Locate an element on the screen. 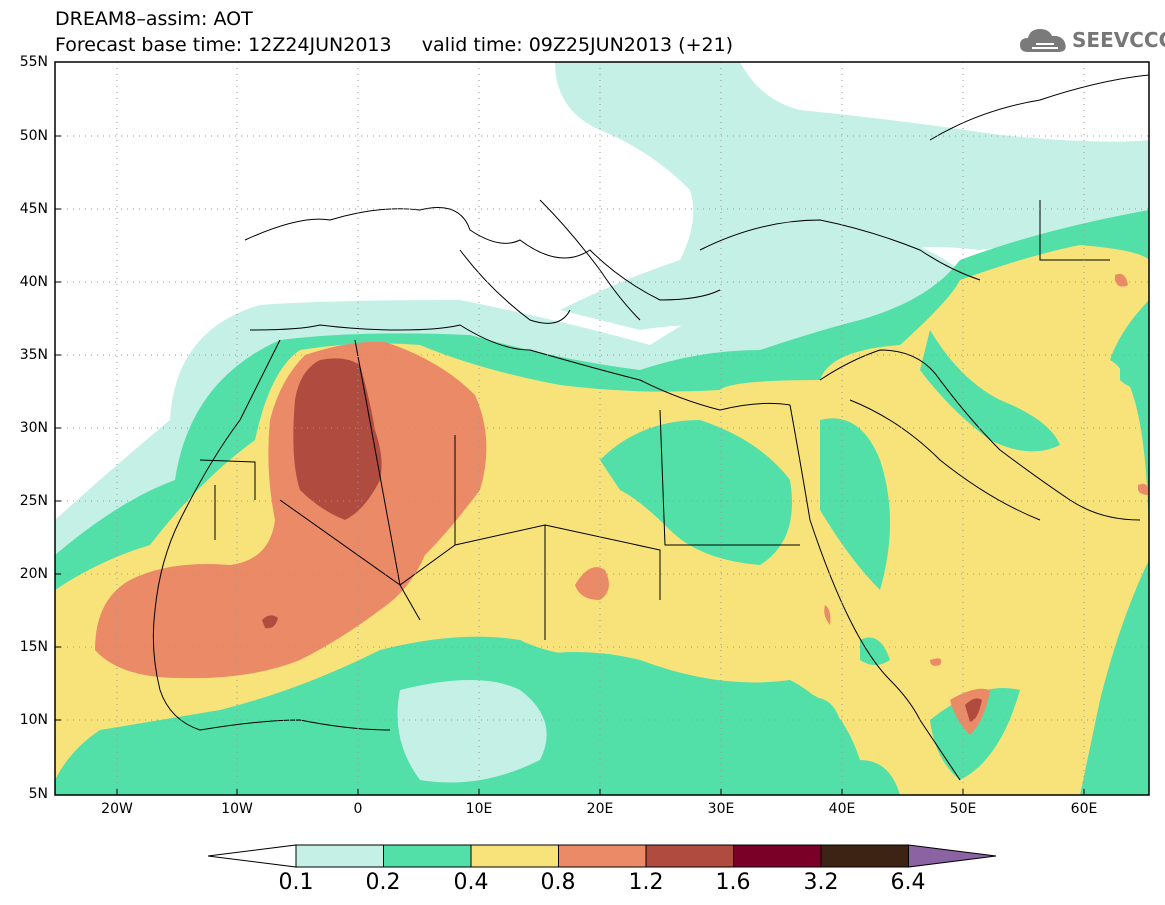 This screenshot has width=1165, height=905. colorbar-label: 6.4 is located at coordinates (908, 882).